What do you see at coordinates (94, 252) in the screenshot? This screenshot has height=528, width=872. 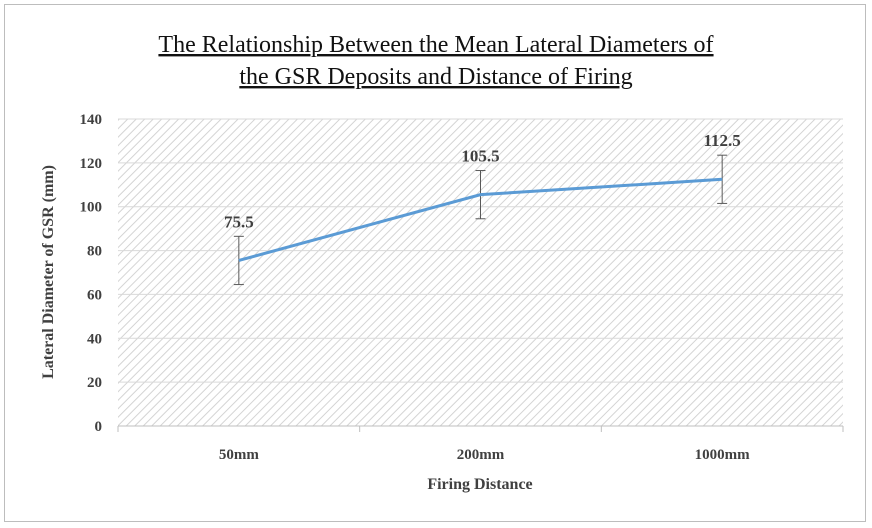 I see `y-tick-label: 80` at bounding box center [94, 252].